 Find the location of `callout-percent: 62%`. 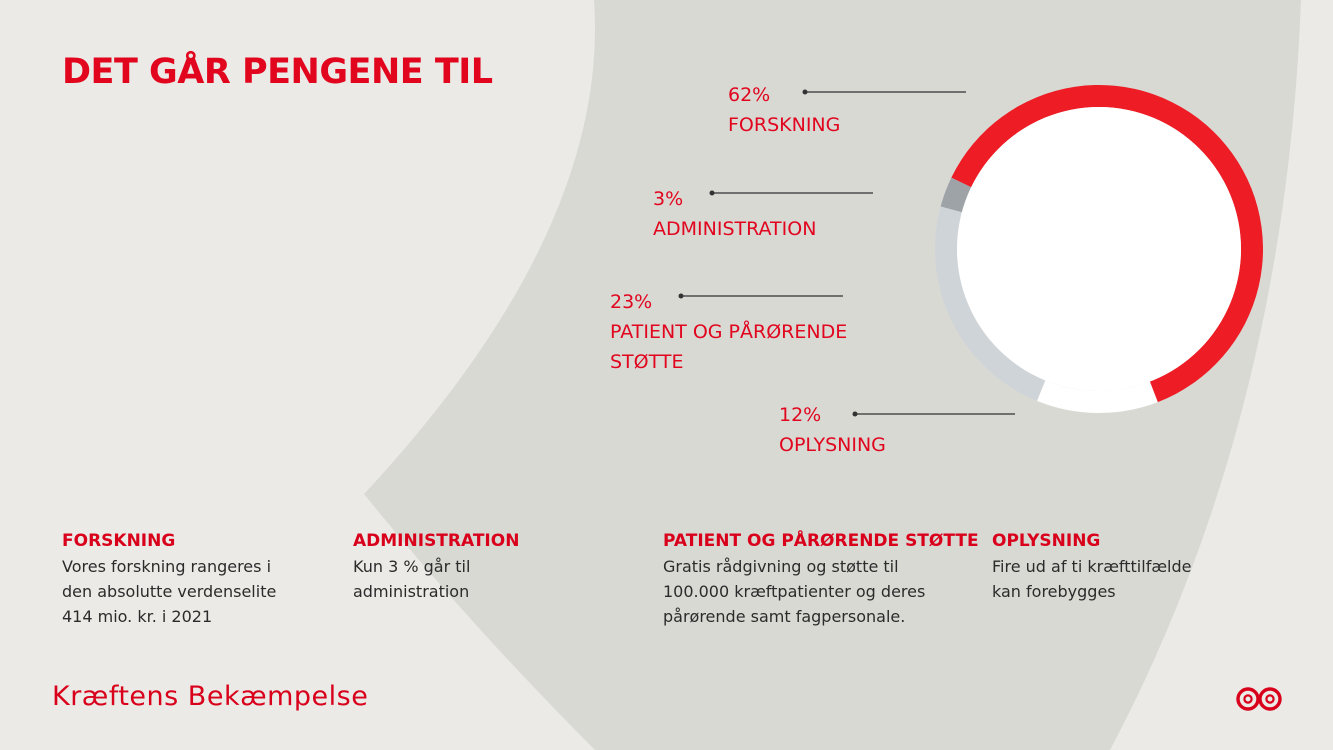

callout-percent: 62% is located at coordinates (749, 95).